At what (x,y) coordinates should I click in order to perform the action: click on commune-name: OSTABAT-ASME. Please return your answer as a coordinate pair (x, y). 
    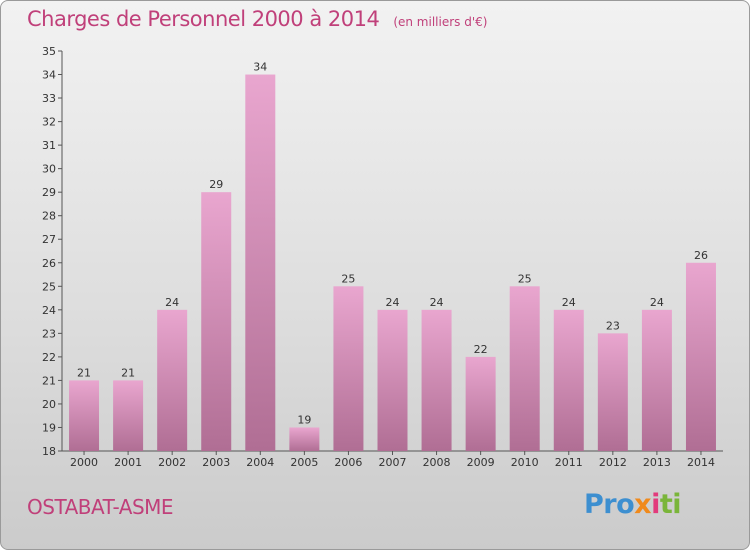
    Looking at the image, I should click on (100, 507).